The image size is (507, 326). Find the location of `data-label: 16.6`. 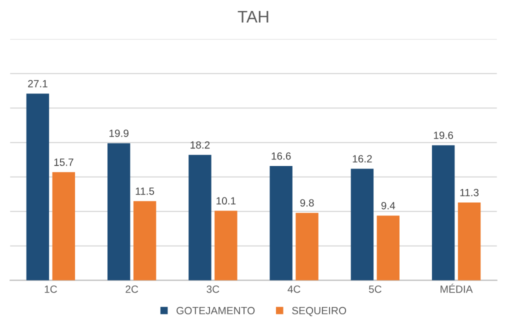

data-label: 16.6 is located at coordinates (281, 156).